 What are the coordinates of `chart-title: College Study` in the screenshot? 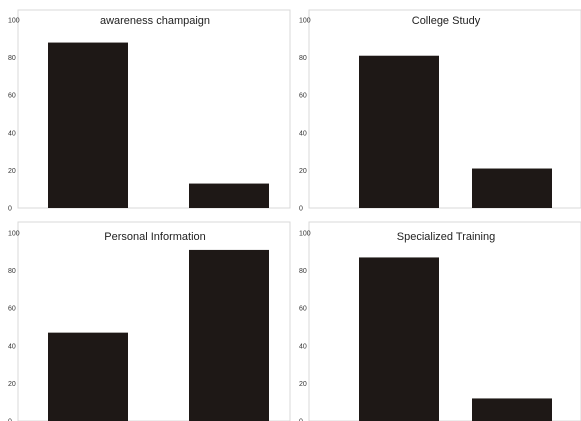 It's located at (446, 21).